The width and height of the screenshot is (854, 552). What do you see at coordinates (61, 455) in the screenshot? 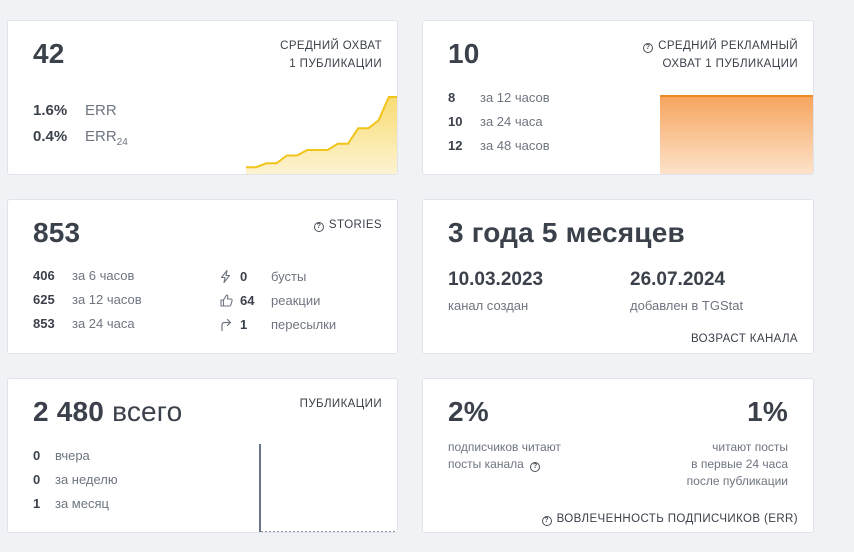
I see `posts-row: 0 вчера` at bounding box center [61, 455].